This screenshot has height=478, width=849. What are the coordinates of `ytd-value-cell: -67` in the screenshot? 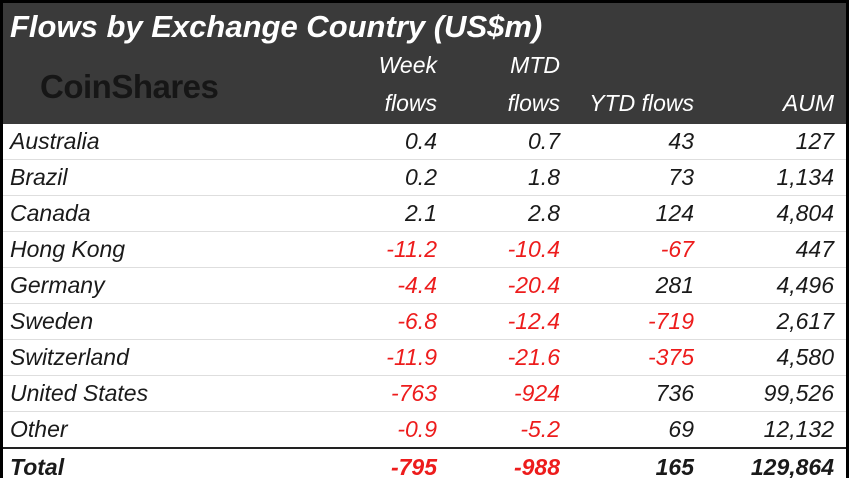 It's located at (635, 249).